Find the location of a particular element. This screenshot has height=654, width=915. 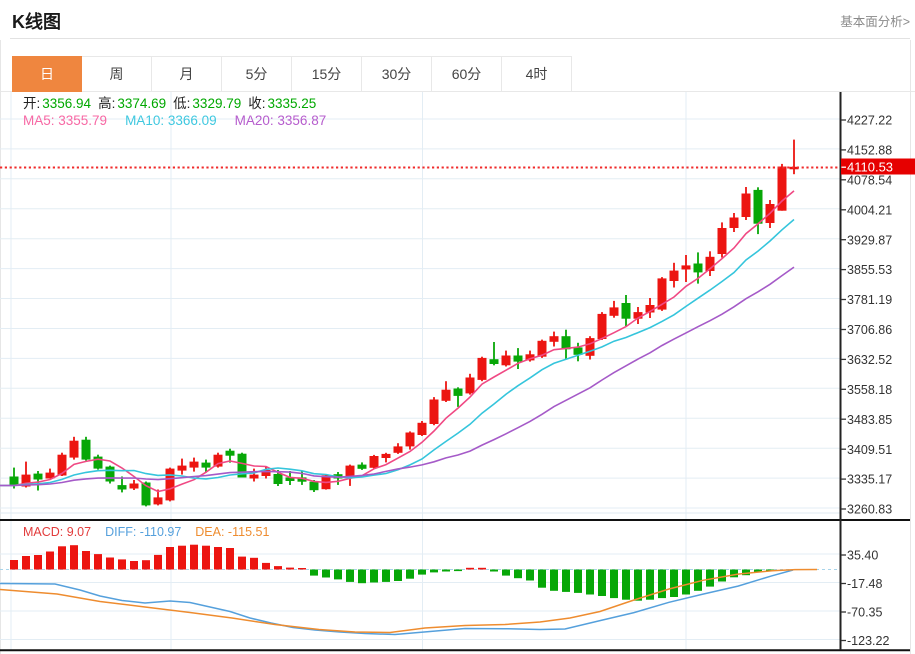

svg-text: 3706.86 is located at coordinates (869, 330).